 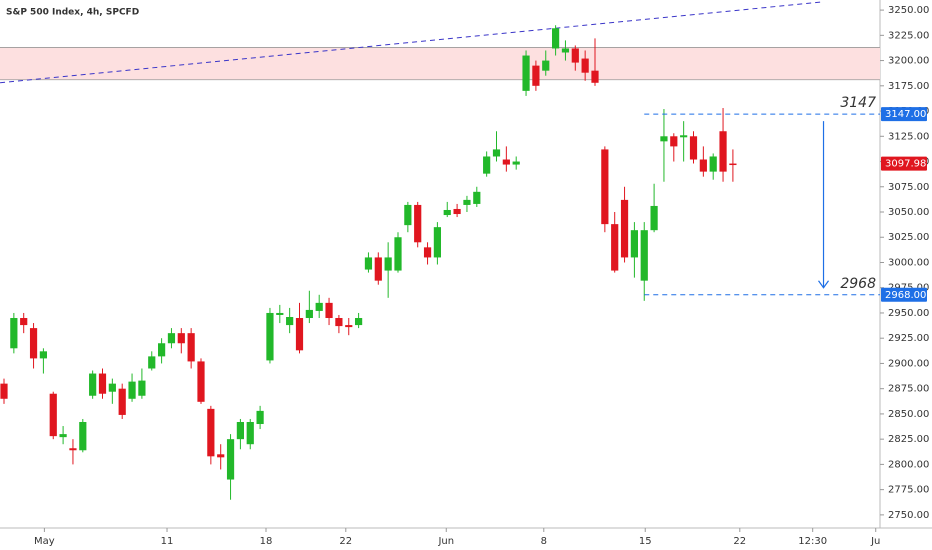 What do you see at coordinates (908, 389) in the screenshot?
I see `y-tick-label: 2875.00` at bounding box center [908, 389].